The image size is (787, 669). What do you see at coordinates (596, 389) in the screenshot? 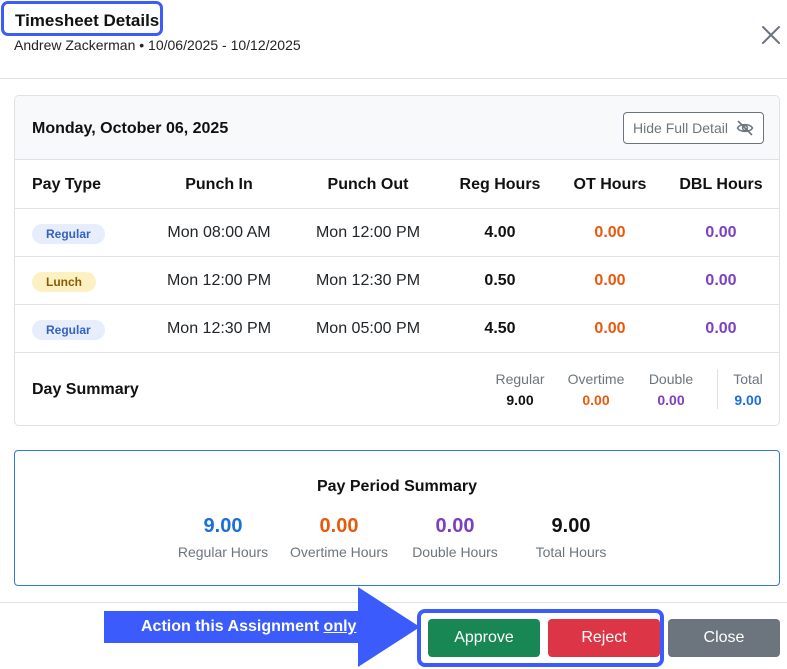
I see `summary-overtime: Overtime 0.00` at bounding box center [596, 389].